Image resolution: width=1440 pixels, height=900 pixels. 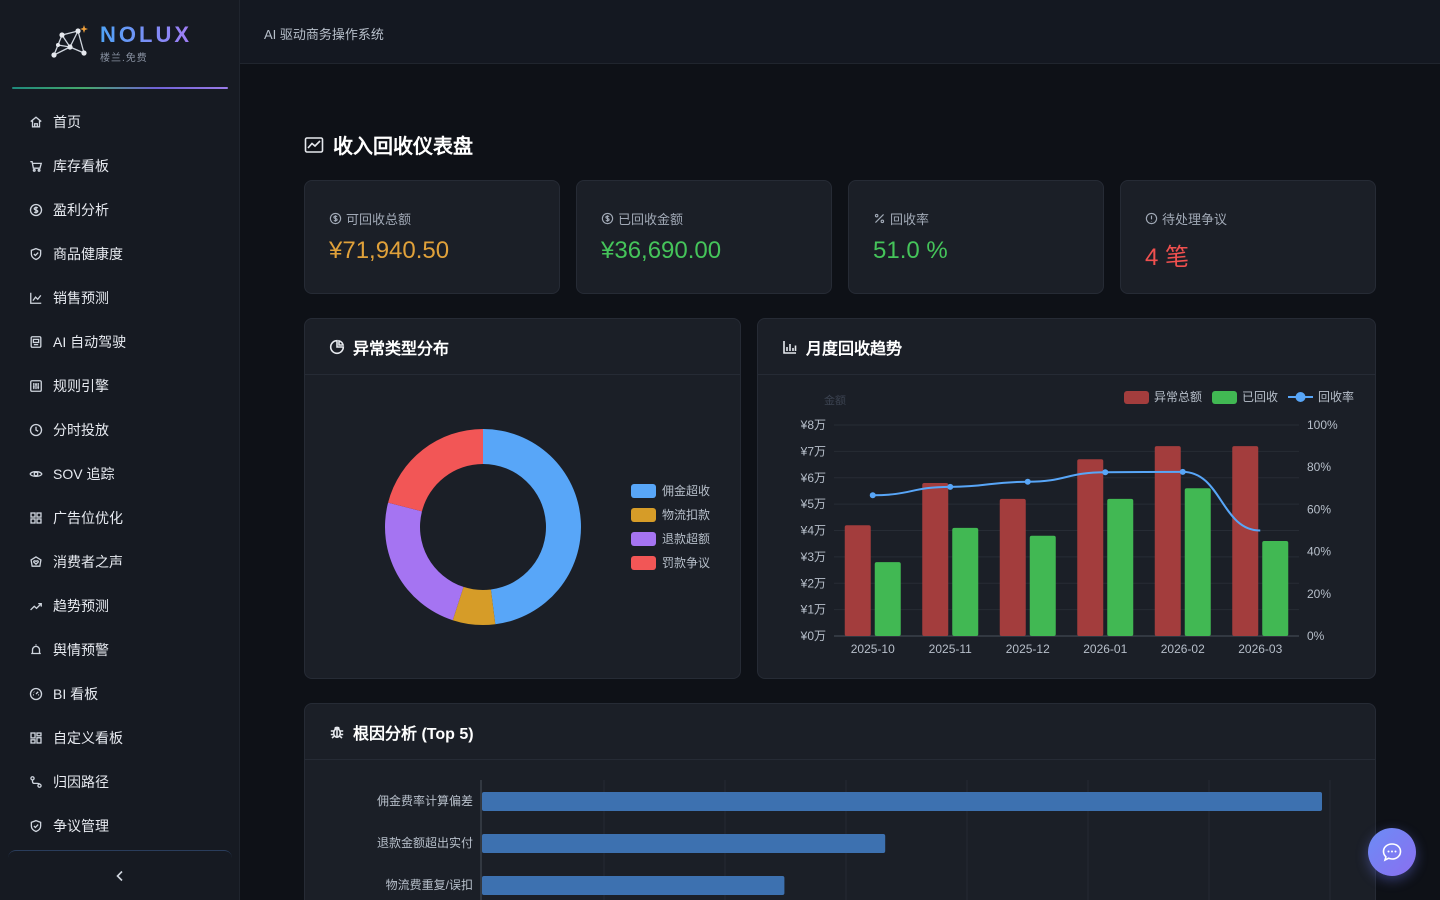 I want to click on stat-label: 可回收总额, so click(x=379, y=219).